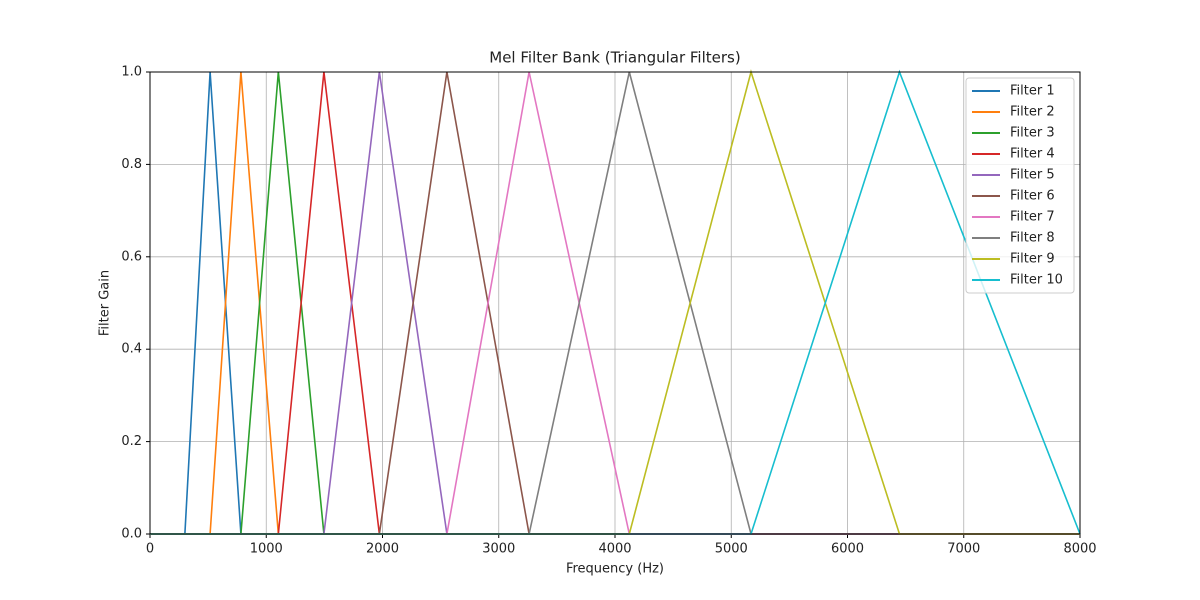  What do you see at coordinates (1032, 259) in the screenshot?
I see `legend-label: Filter 9` at bounding box center [1032, 259].